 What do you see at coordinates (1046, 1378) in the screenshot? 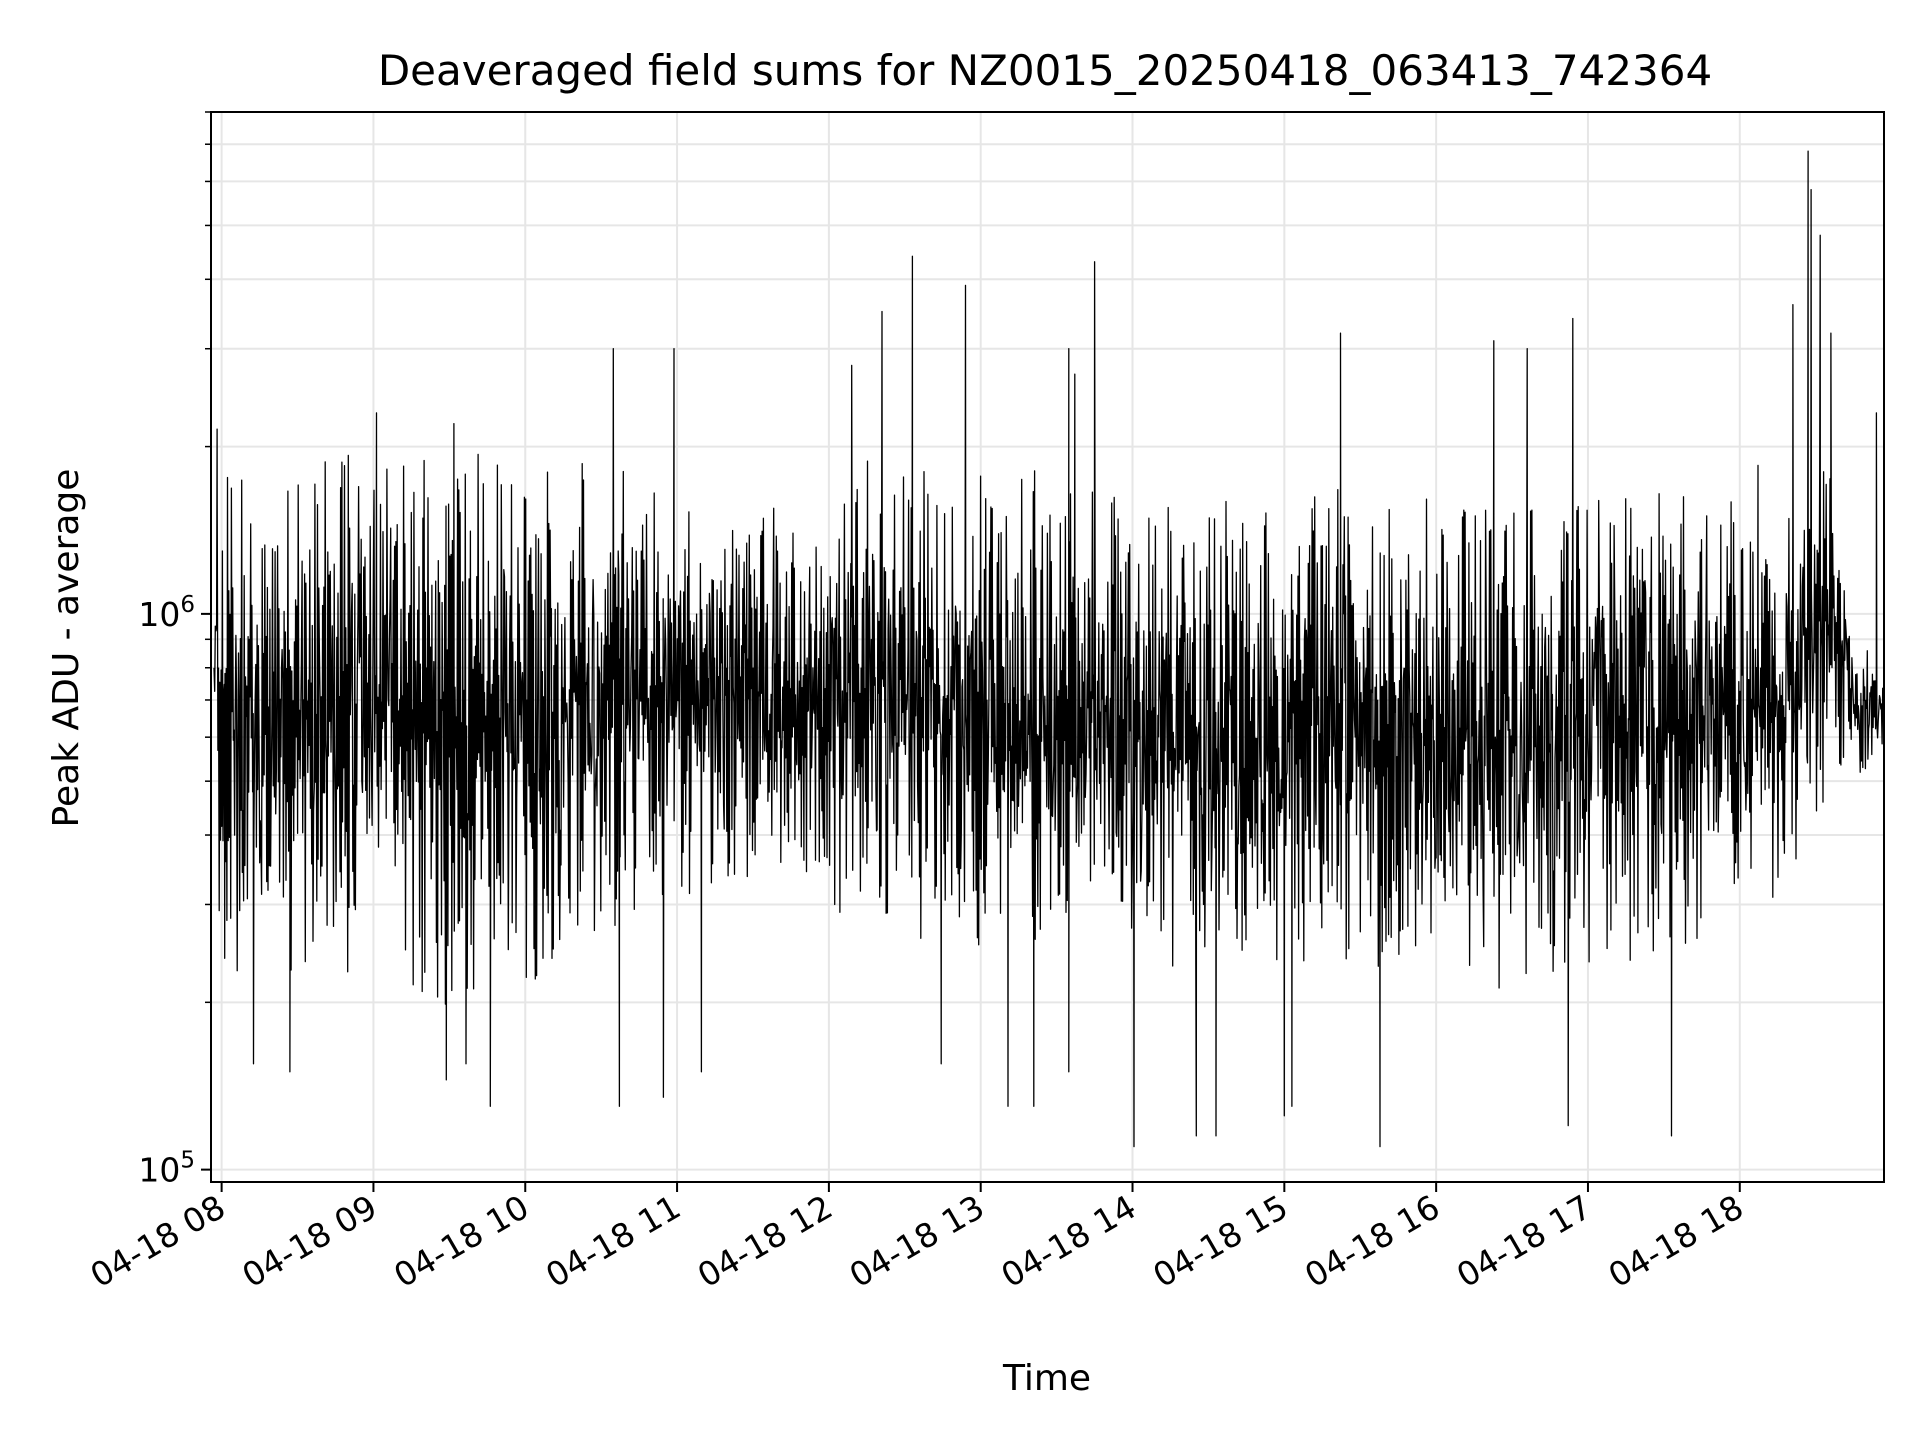
I see `x-axis-label: Time` at bounding box center [1046, 1378].